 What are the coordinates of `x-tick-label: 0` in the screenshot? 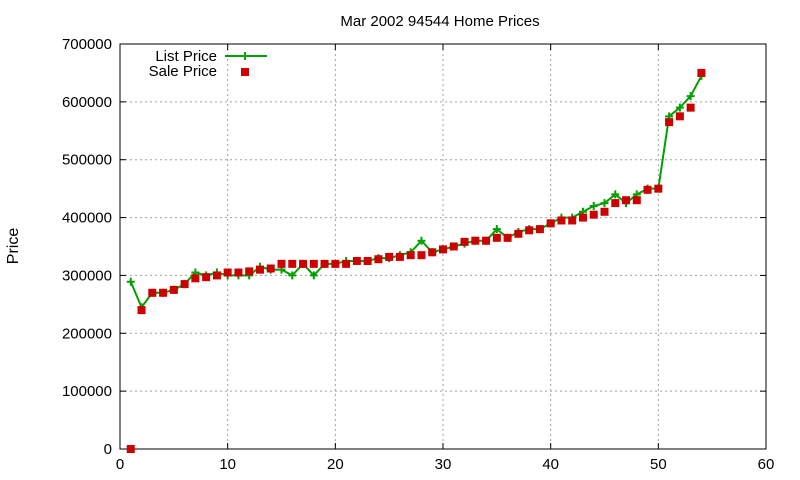 It's located at (120, 464).